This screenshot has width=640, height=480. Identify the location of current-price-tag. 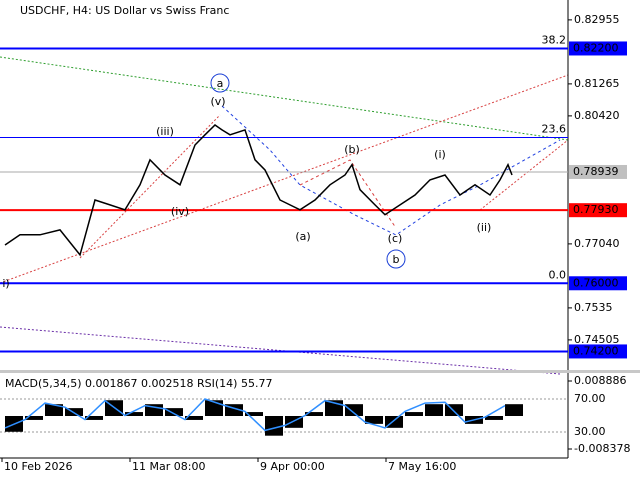
(598, 171).